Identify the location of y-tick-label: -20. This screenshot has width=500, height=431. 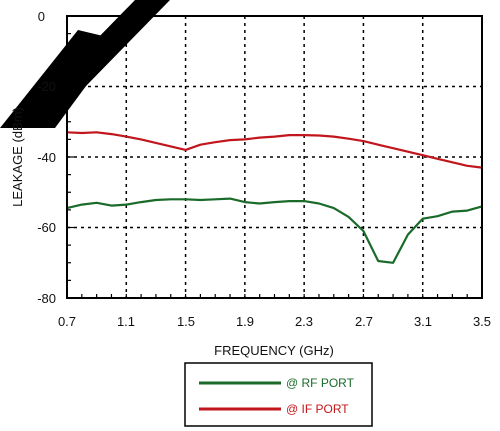
(46, 86).